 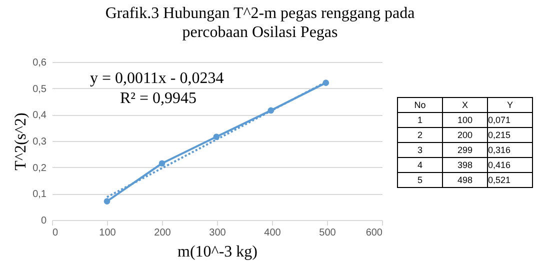 I want to click on x-axis-title: m(10^-3 kg), so click(x=218, y=252).